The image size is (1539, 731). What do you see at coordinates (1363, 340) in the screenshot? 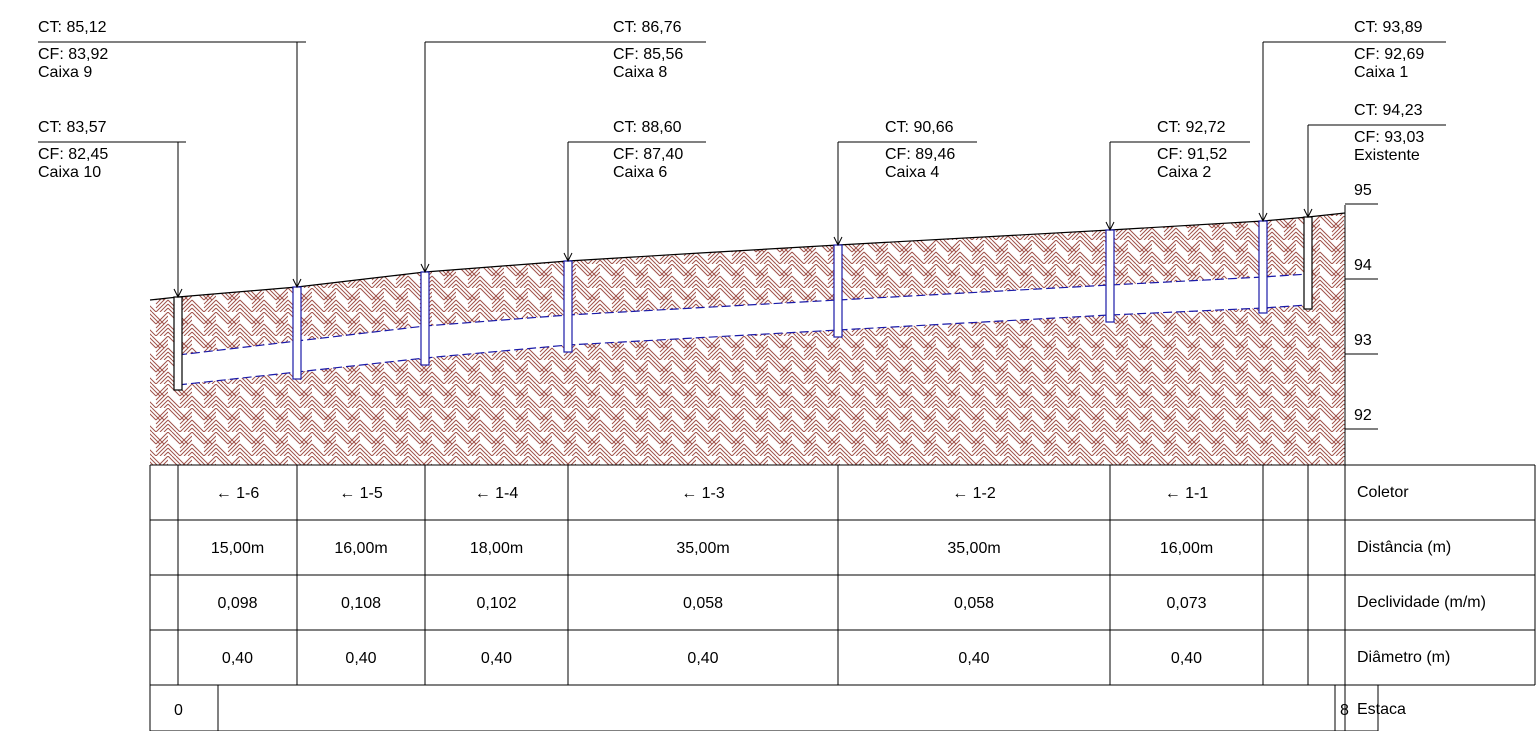
I see `scale-label: 93` at bounding box center [1363, 340].